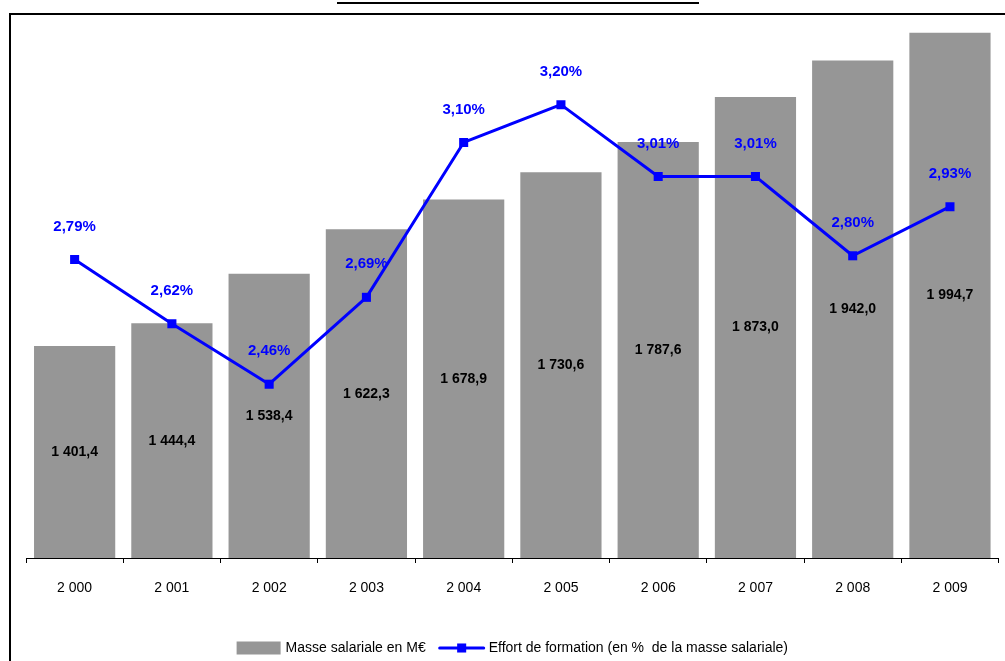  What do you see at coordinates (464, 377) in the screenshot?
I see `data-label: 1 678,9` at bounding box center [464, 377].